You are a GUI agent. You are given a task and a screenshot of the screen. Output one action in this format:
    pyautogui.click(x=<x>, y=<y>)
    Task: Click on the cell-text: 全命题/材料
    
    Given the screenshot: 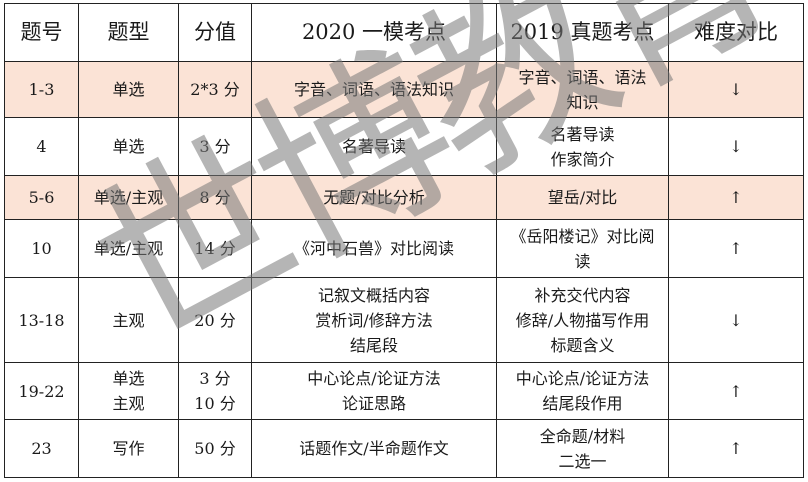 What is the action you would take?
    pyautogui.click(x=582, y=436)
    